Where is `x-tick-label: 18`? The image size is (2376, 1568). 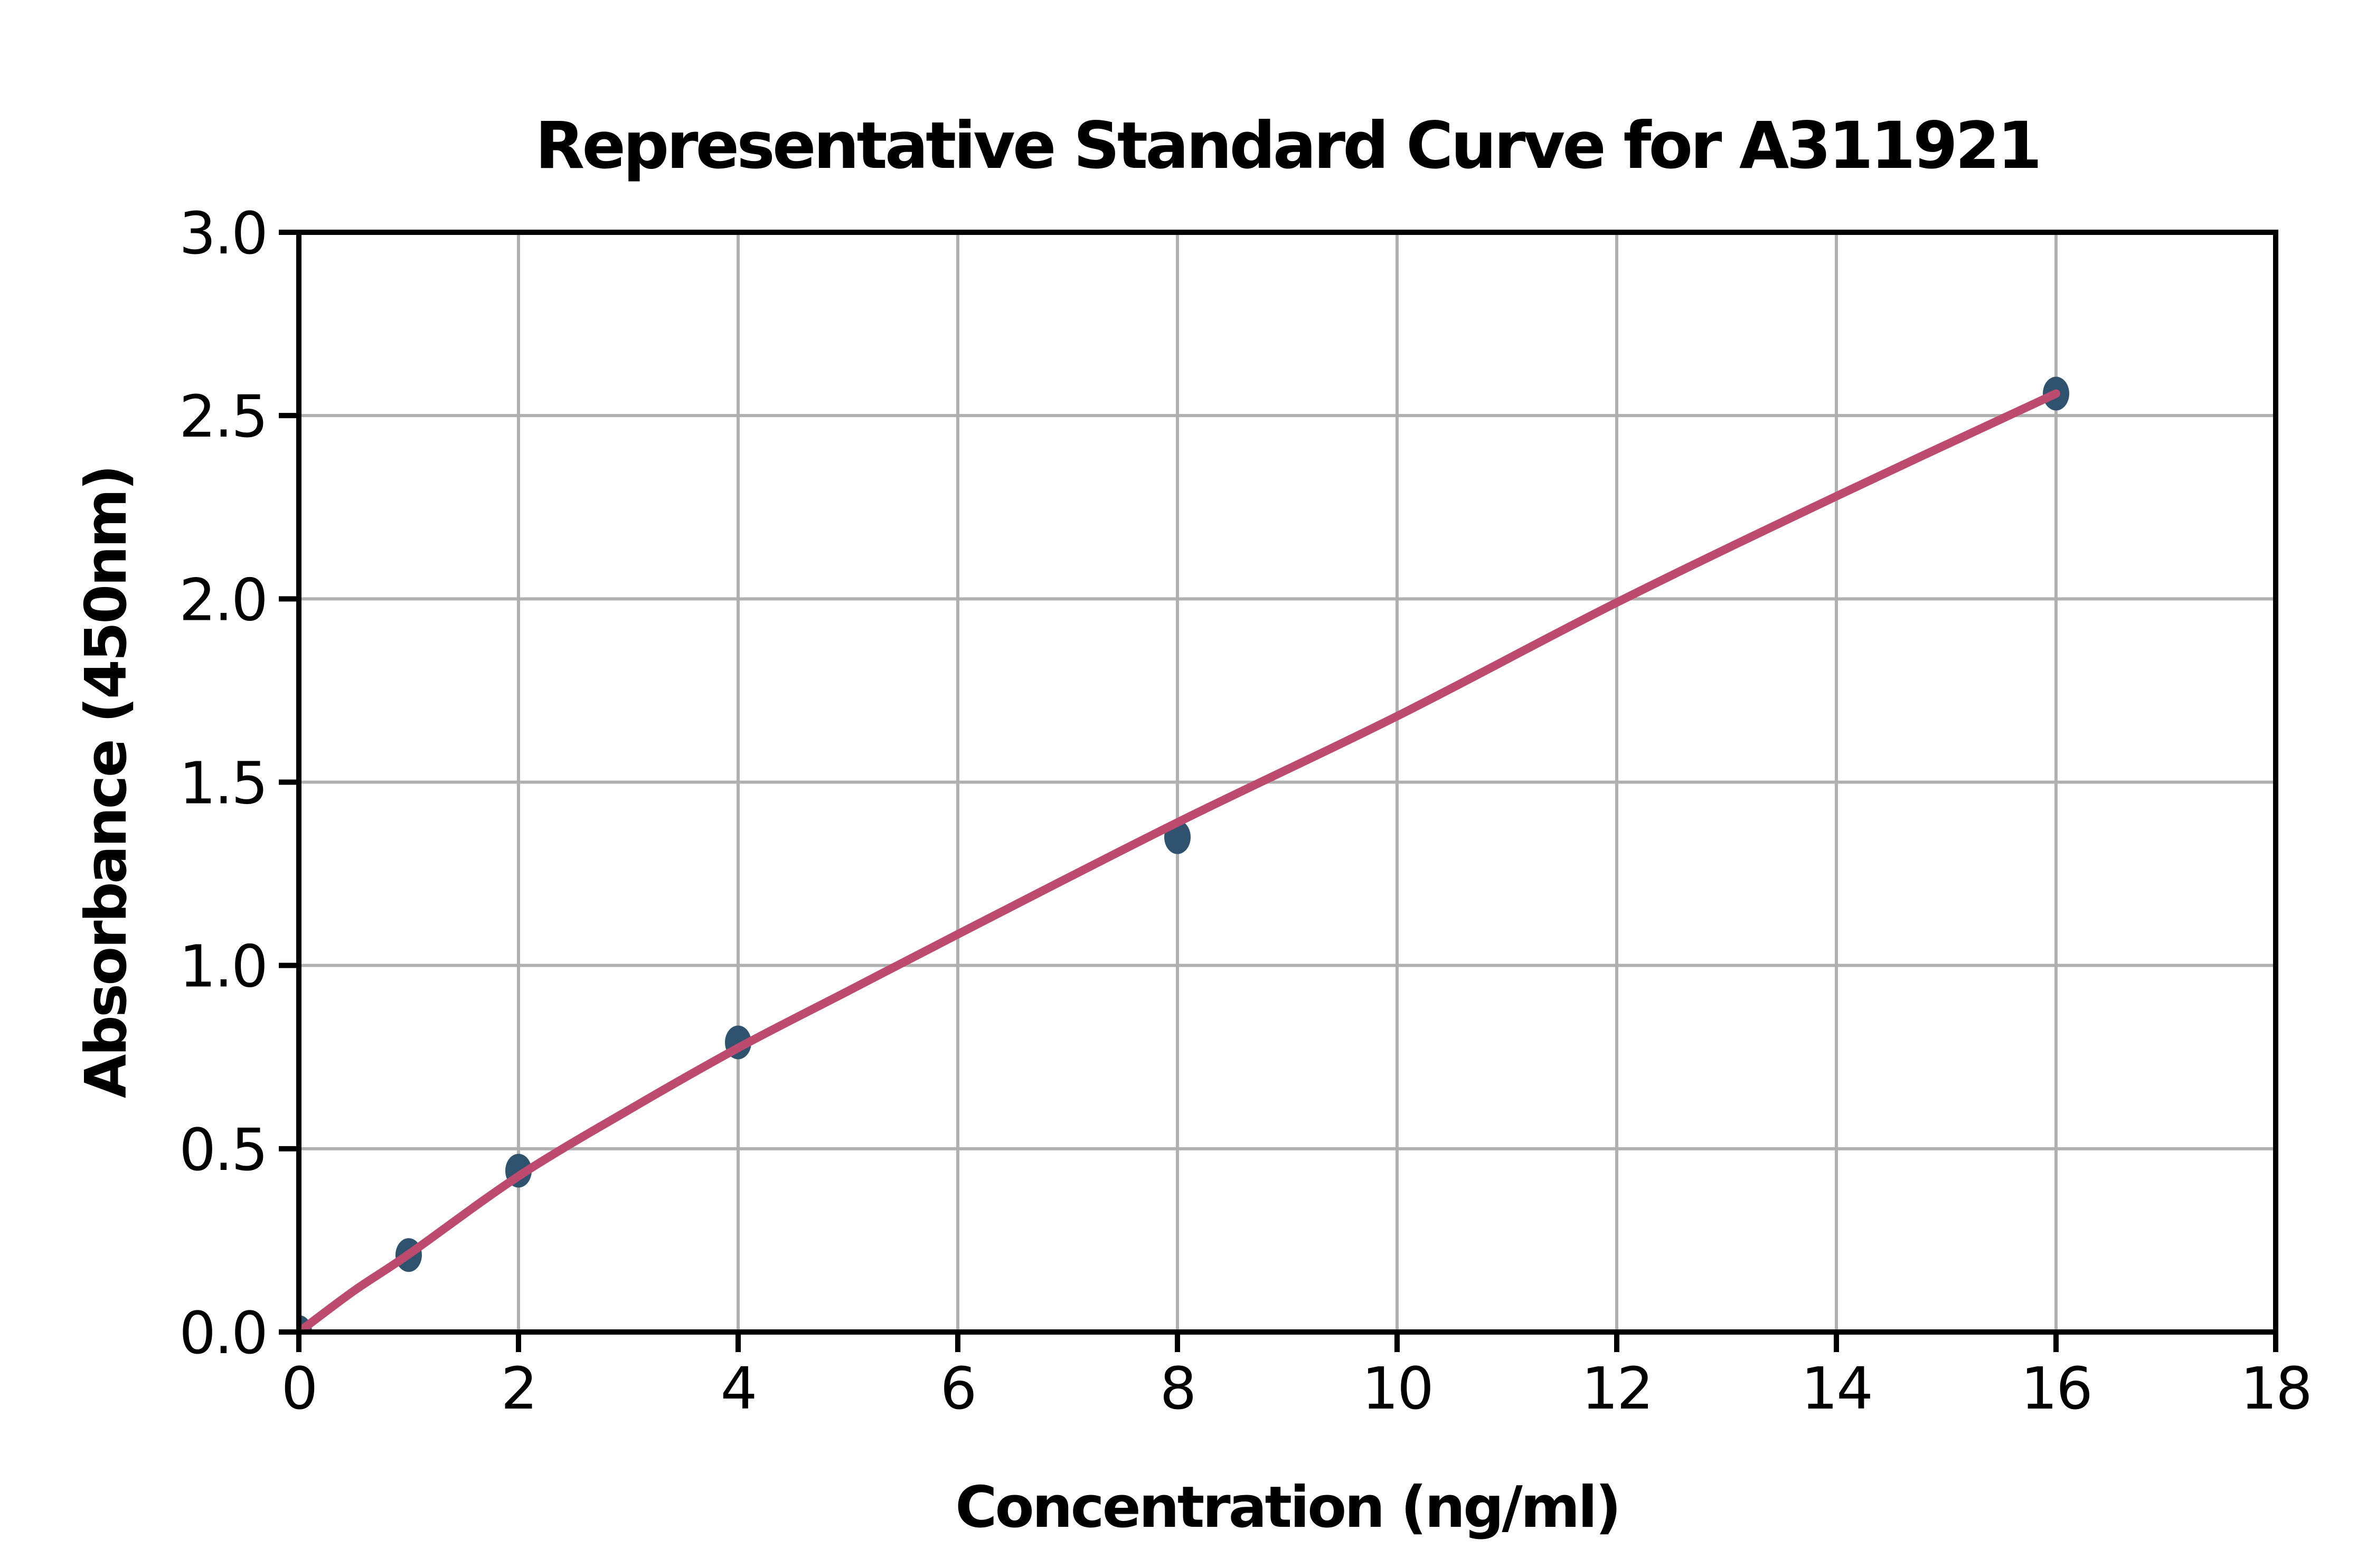 x-tick-label: 18 is located at coordinates (2275, 1388).